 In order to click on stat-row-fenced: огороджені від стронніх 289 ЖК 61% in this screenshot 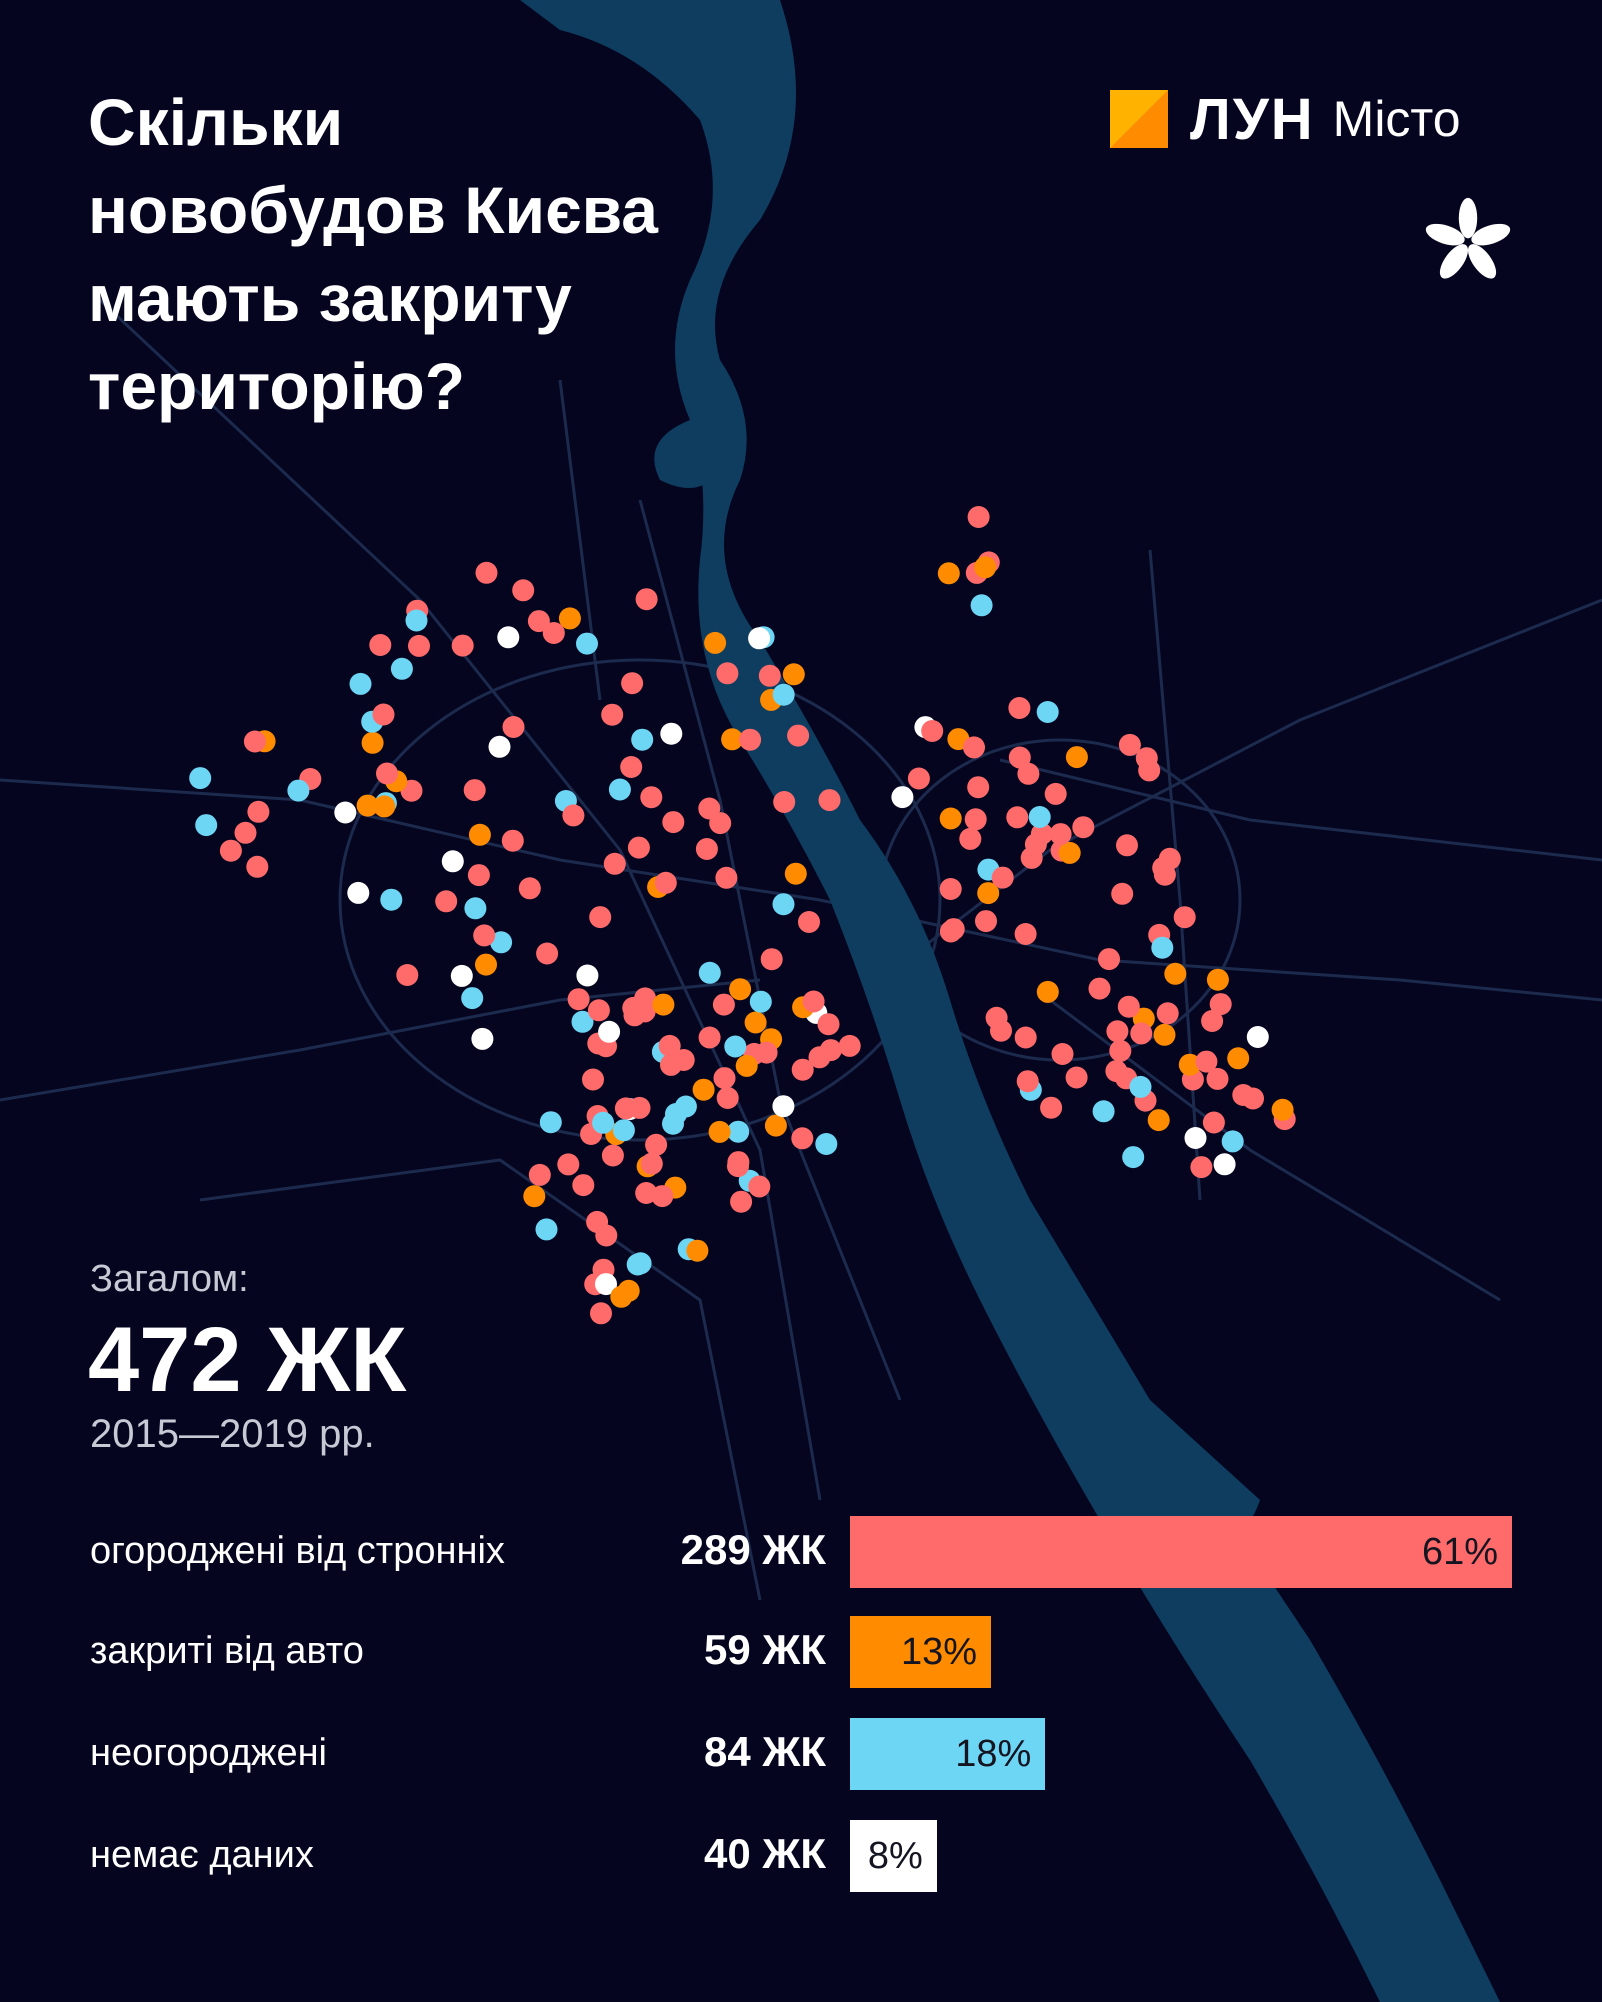, I will do `click(801, 1552)`.